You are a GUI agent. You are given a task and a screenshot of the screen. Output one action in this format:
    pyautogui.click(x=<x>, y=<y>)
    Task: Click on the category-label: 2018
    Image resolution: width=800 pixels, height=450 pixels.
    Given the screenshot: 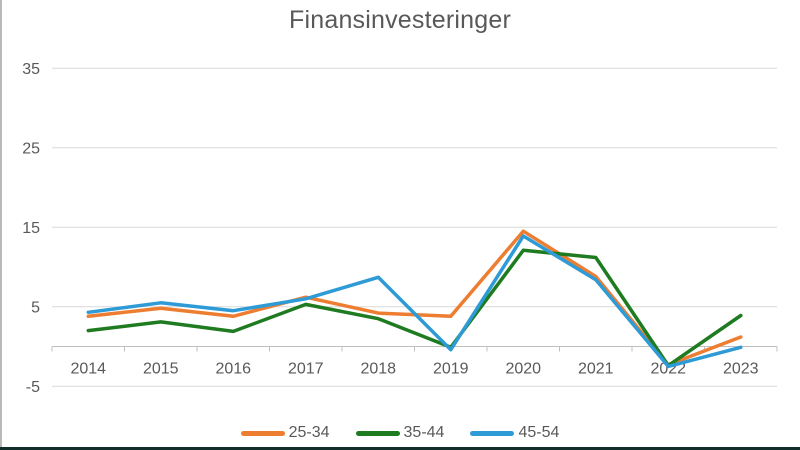 What is the action you would take?
    pyautogui.click(x=378, y=369)
    